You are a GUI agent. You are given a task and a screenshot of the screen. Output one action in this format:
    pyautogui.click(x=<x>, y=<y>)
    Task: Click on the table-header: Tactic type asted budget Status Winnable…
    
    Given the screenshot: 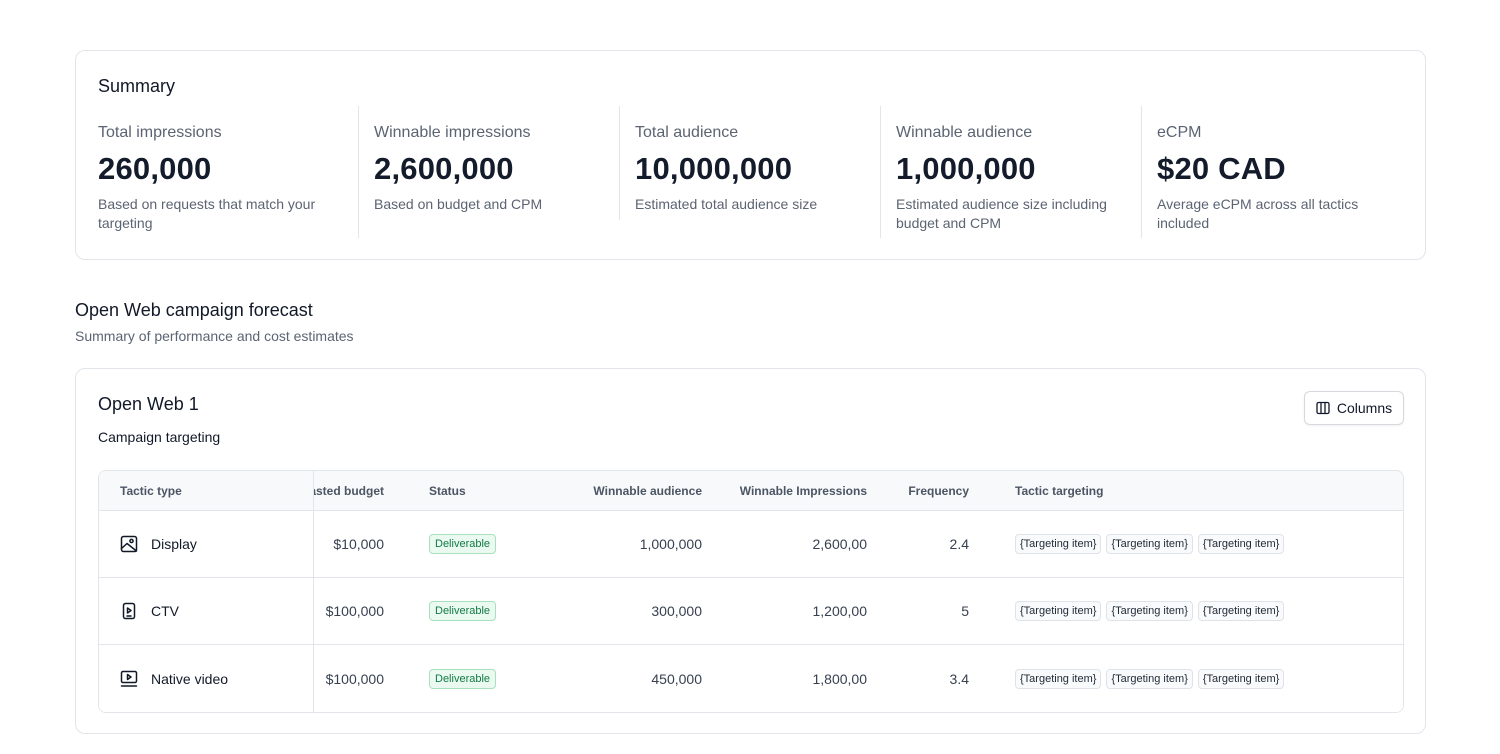 What is the action you would take?
    pyautogui.click(x=751, y=491)
    